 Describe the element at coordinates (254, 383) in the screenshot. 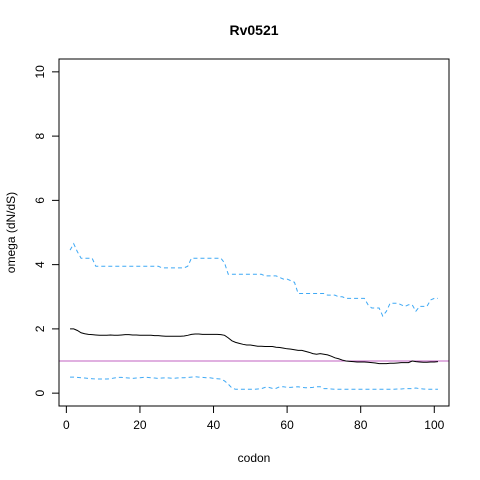

I see `series-line-lower` at that location.